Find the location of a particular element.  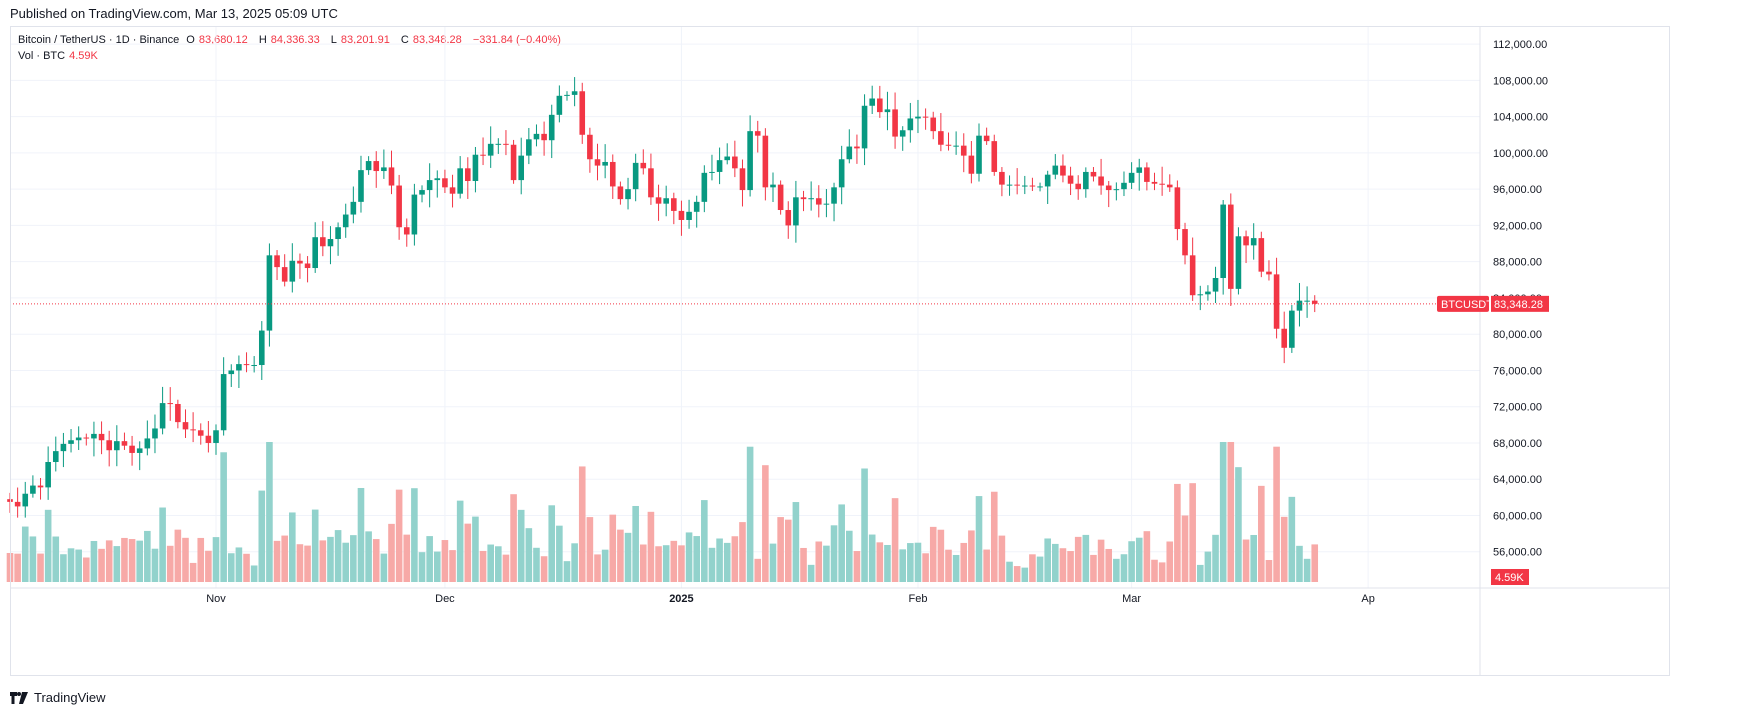

low-label: L is located at coordinates (333, 40).